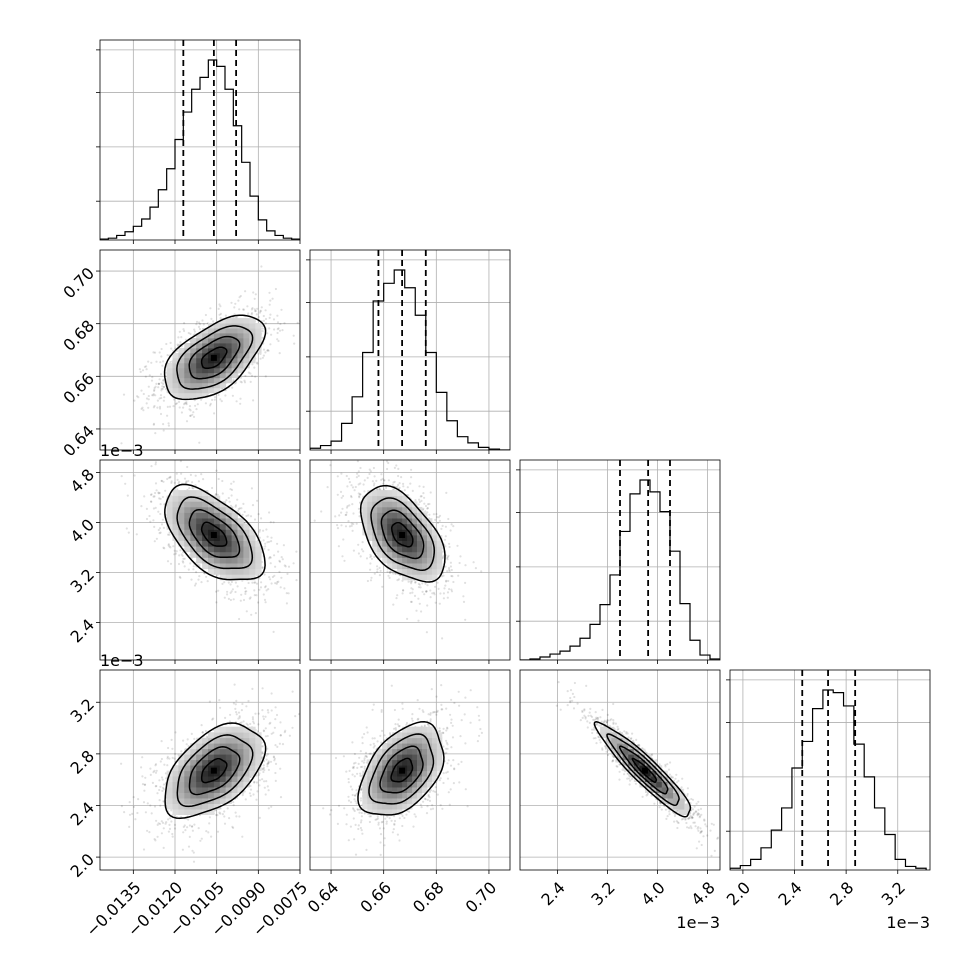 This screenshot has height=970, width=970. What do you see at coordinates (481, 897) in the screenshot?
I see `x-tick-label-1-3: 0.70` at bounding box center [481, 897].